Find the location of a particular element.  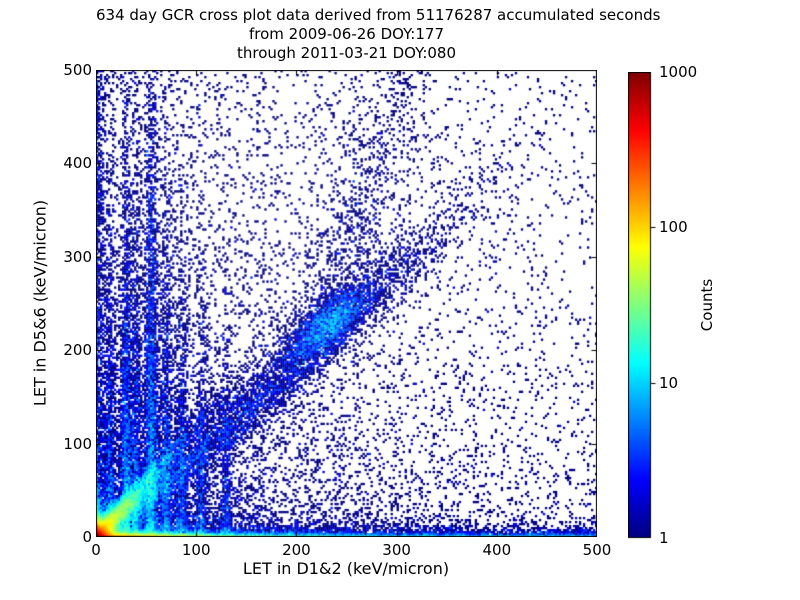

y-tick-label: 200 is located at coordinates (77, 350).